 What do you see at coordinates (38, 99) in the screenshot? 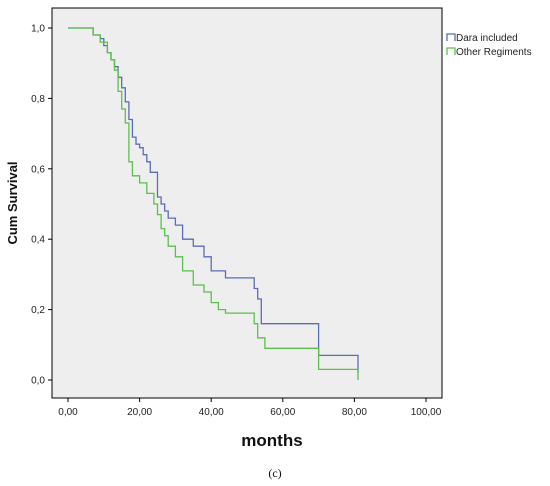
I see `y-tick-label: 0,8` at bounding box center [38, 99].